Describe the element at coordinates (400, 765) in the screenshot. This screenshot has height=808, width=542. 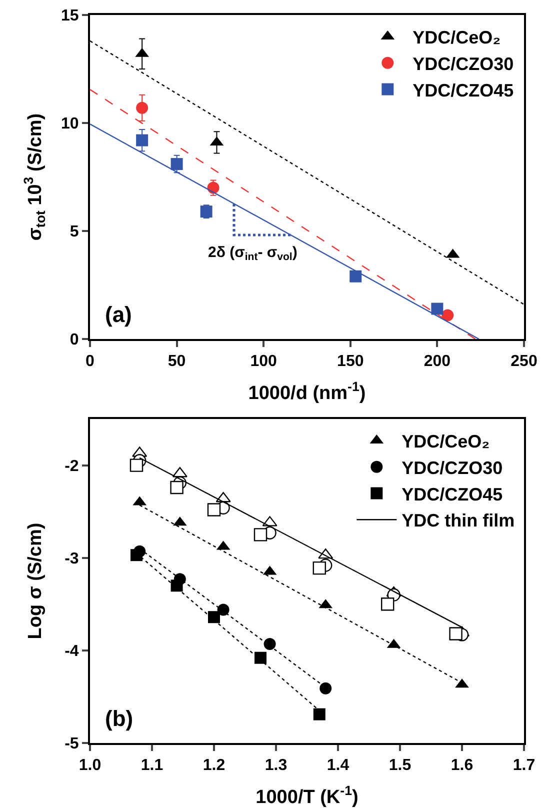
I see `x-tick-label: 1.5` at that location.